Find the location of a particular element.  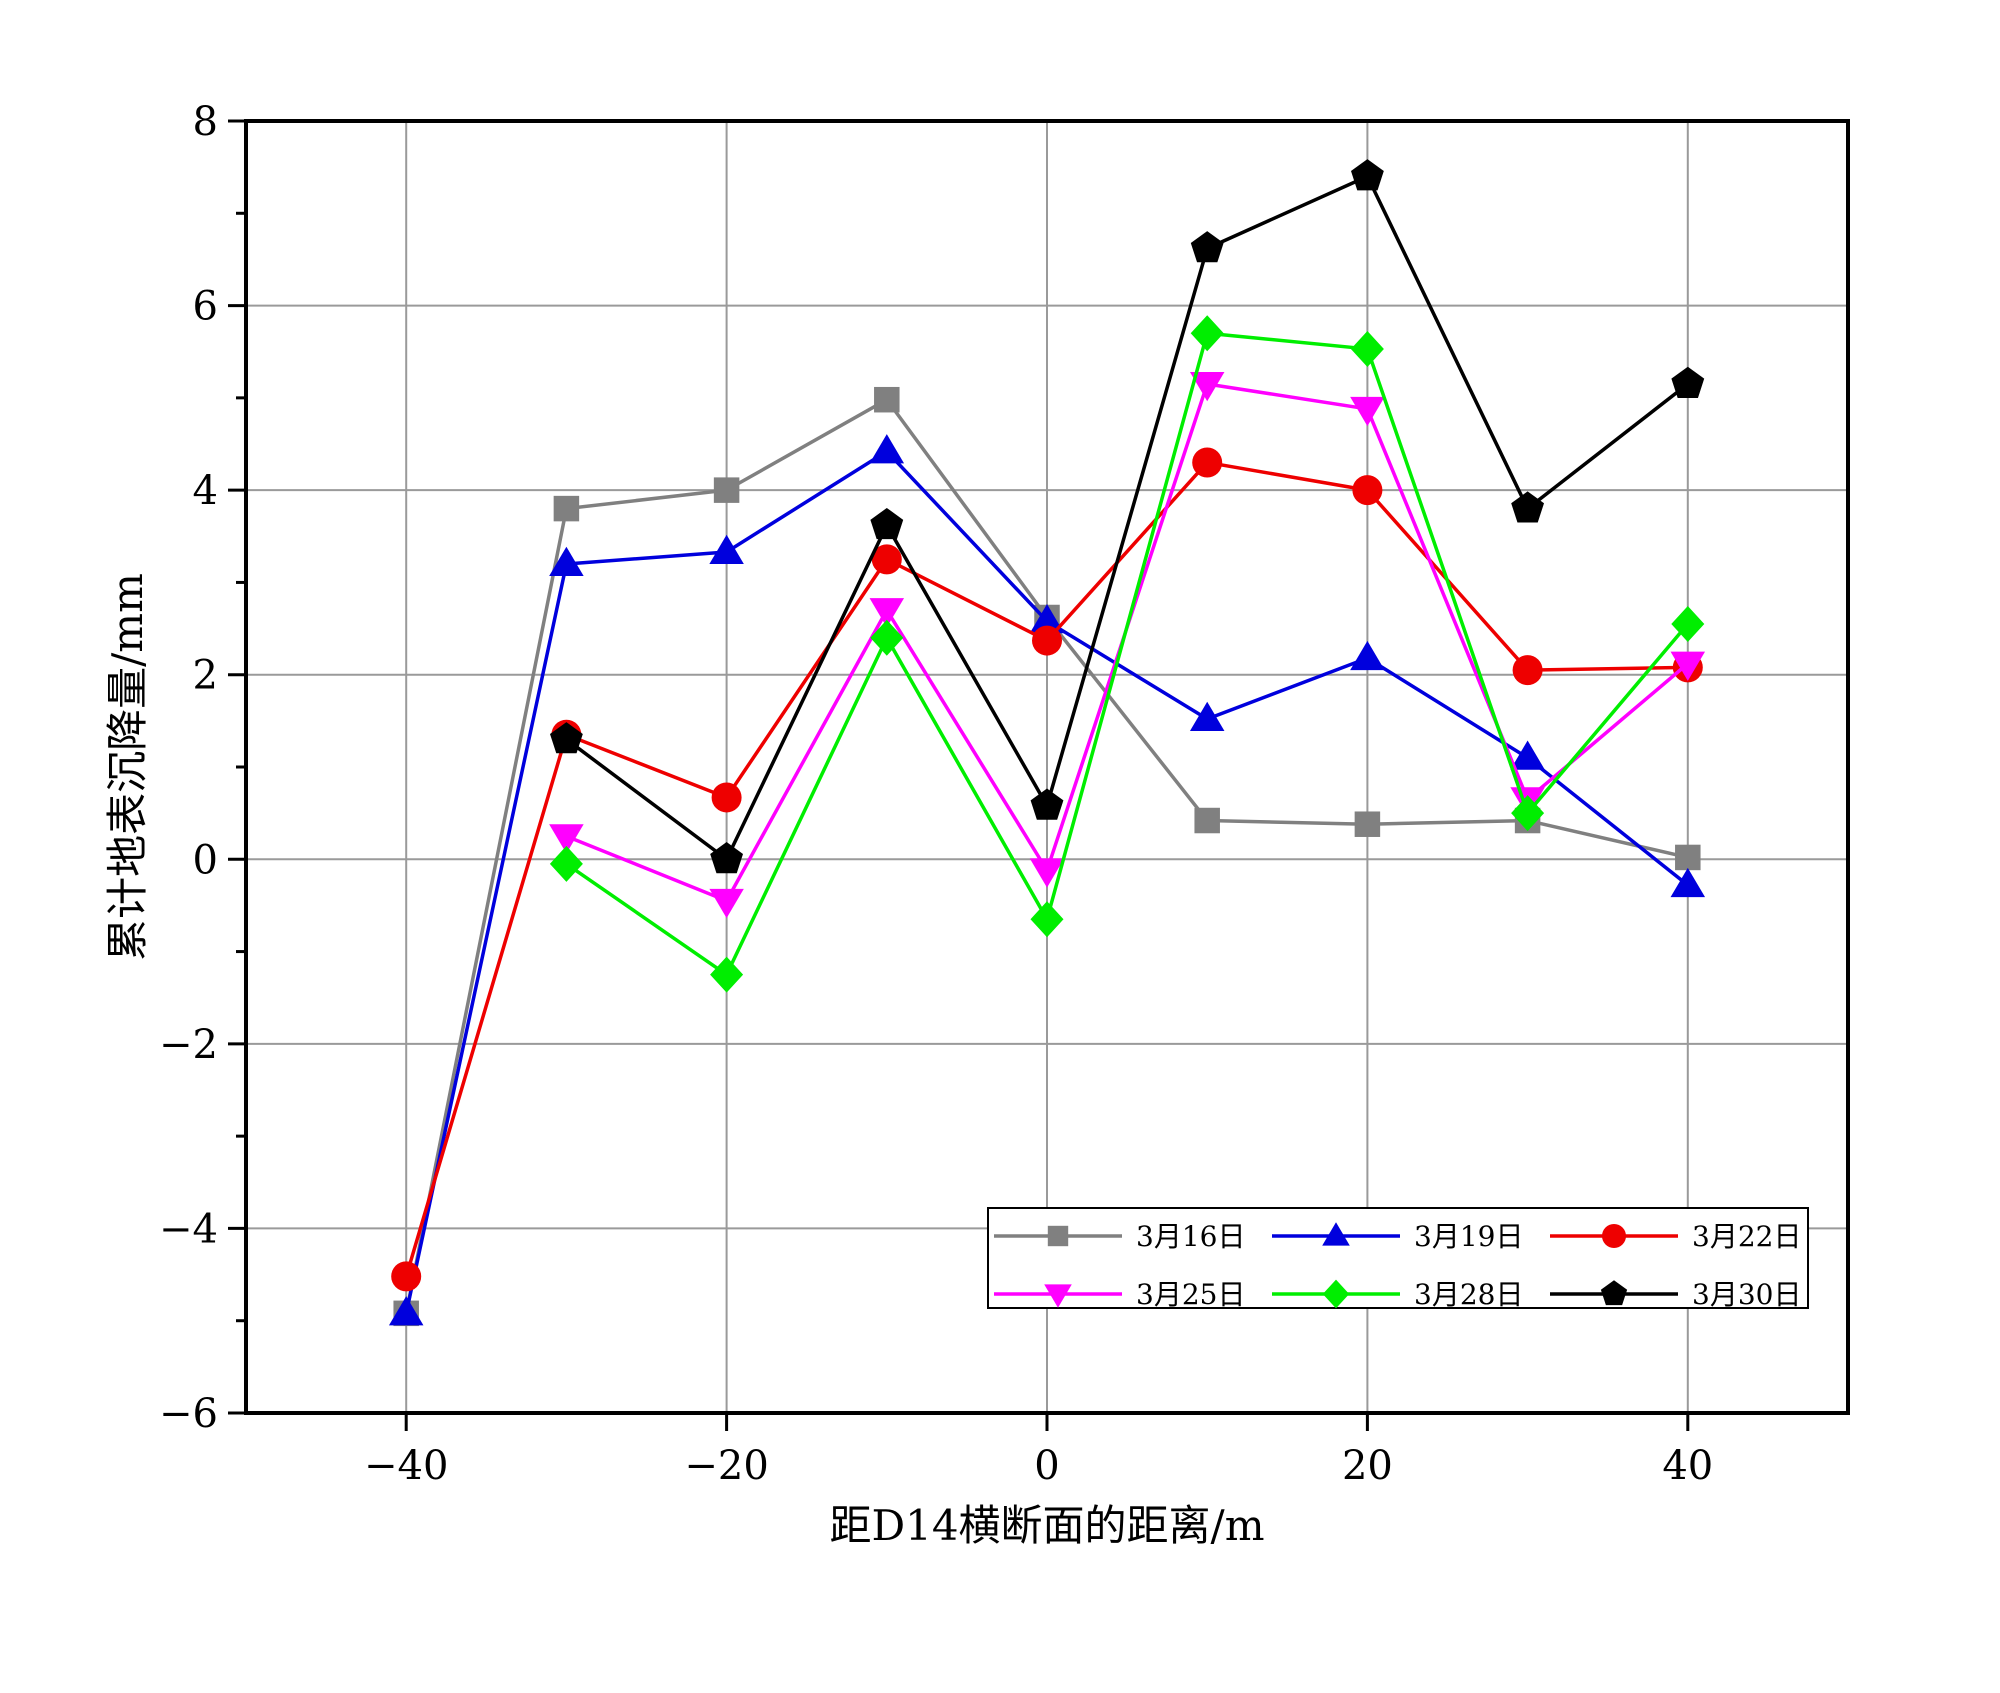

legend-label: 3月30日 is located at coordinates (1746, 1294).